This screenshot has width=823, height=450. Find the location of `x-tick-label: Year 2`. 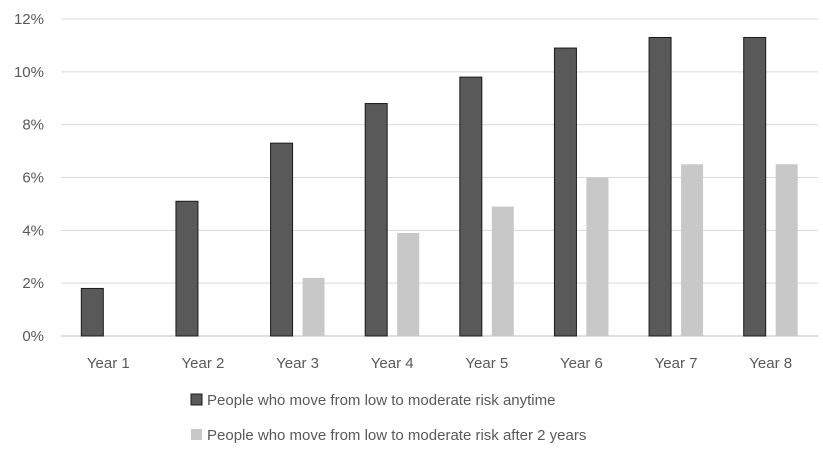

x-tick-label: Year 2 is located at coordinates (203, 363).